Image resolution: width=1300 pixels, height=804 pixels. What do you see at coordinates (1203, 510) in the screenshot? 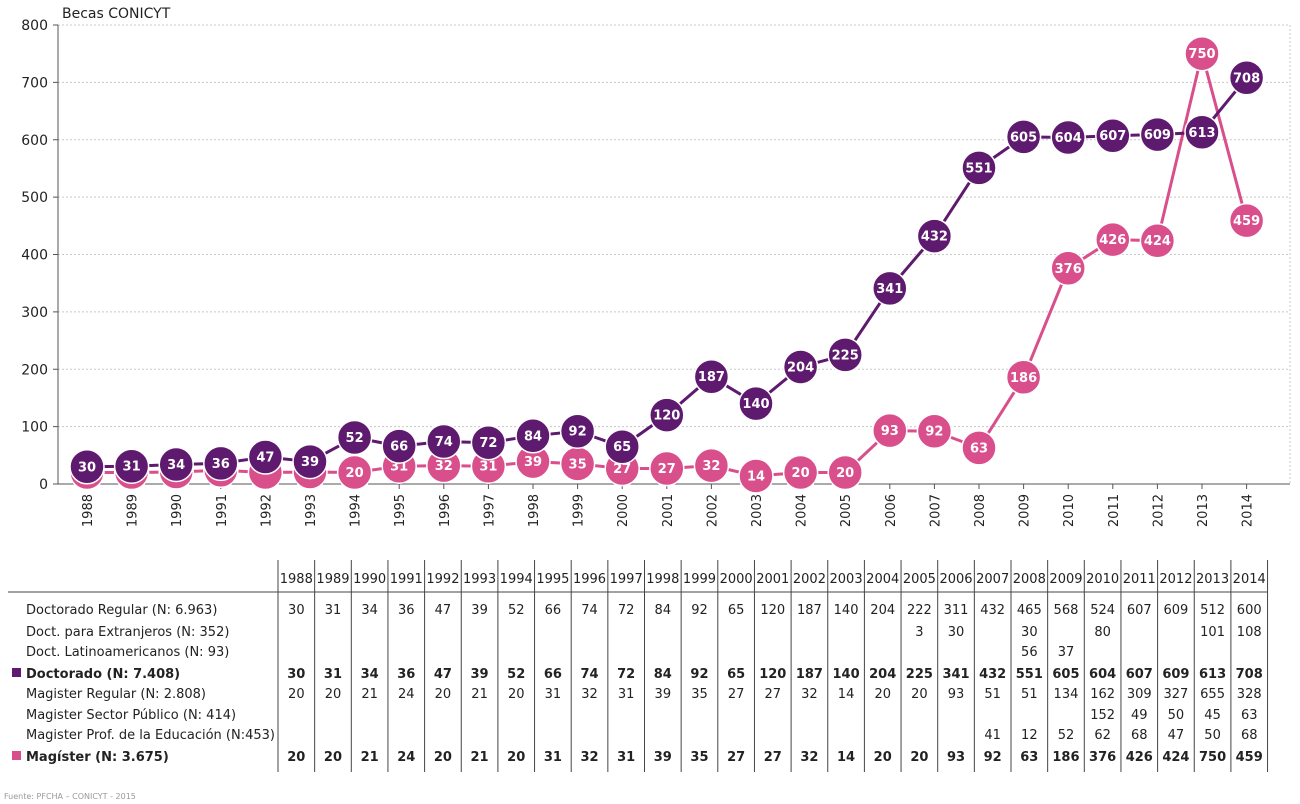
I see `x-tick-label: 2013` at bounding box center [1203, 510].